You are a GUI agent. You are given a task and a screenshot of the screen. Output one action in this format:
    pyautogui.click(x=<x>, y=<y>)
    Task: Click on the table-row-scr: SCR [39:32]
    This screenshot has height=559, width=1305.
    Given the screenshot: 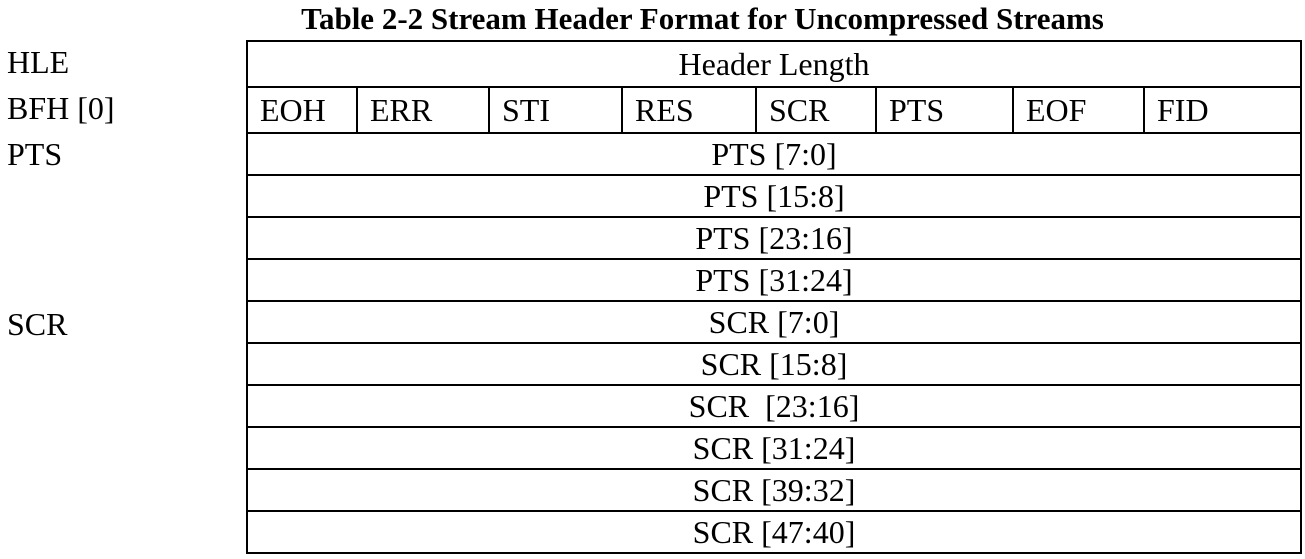 What is the action you would take?
    pyautogui.click(x=774, y=490)
    